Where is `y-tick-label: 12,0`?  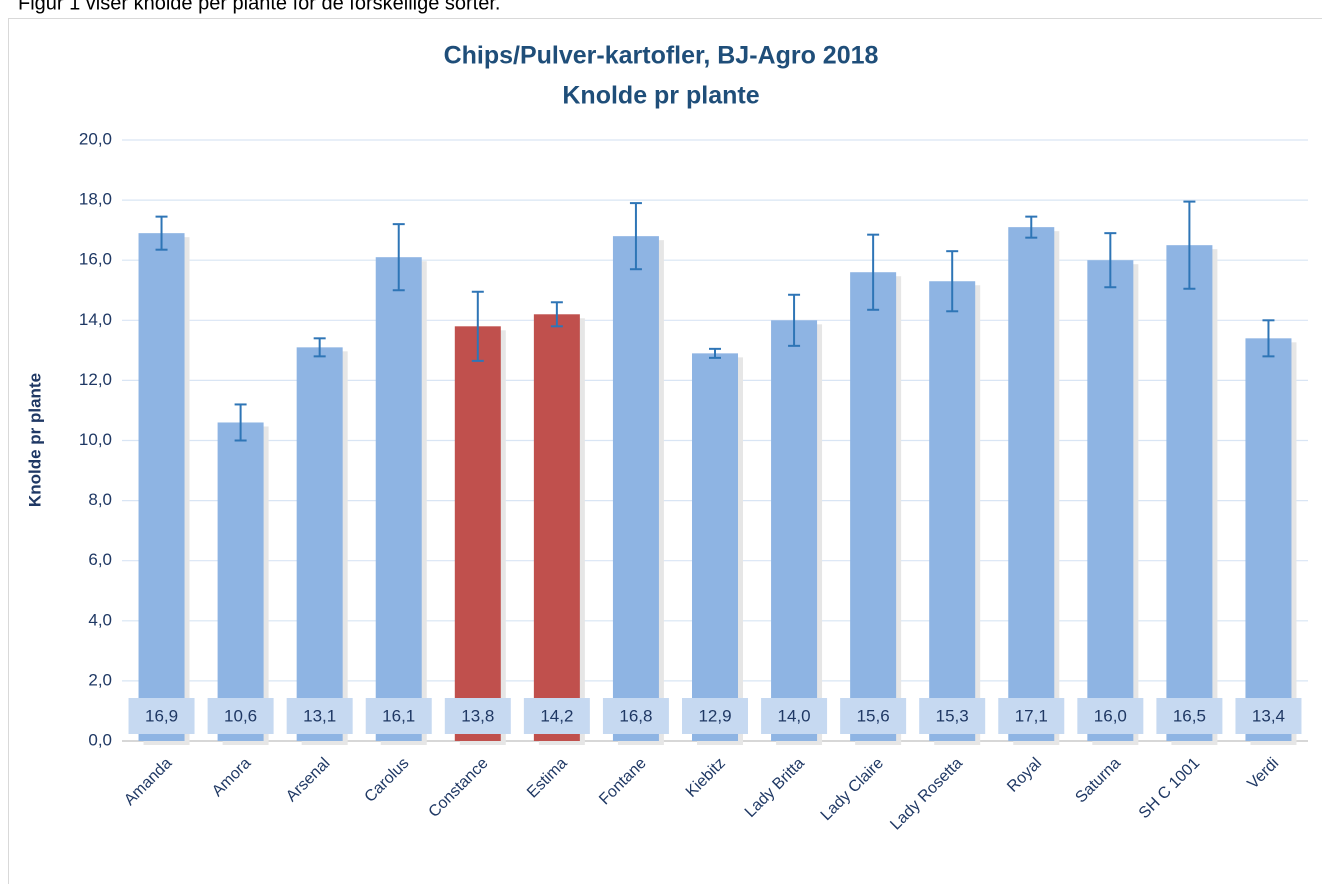
y-tick-label: 12,0 is located at coordinates (95, 379).